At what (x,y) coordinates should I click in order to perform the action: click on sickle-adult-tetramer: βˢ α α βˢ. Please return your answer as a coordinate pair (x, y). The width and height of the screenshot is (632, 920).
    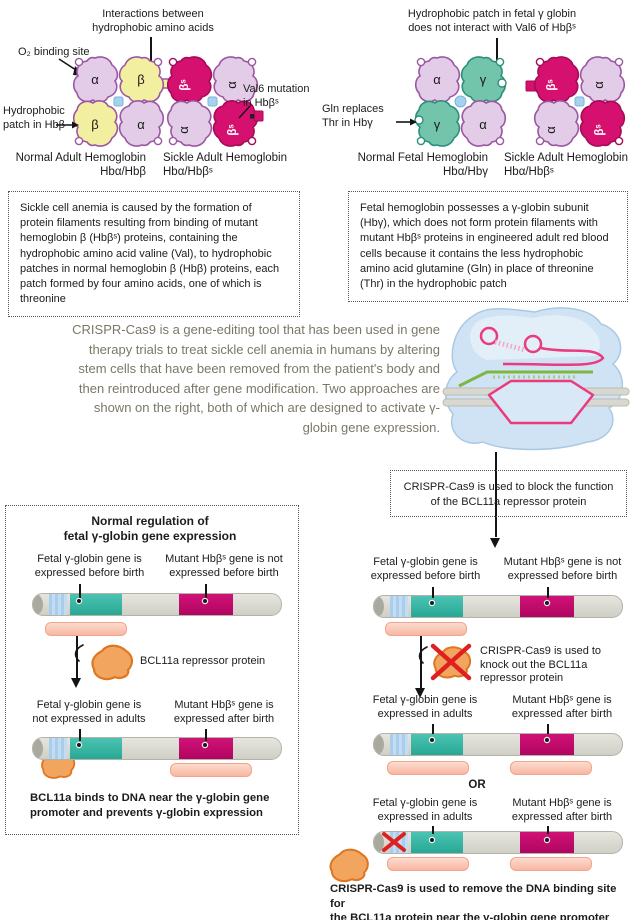
    Looking at the image, I should click on (575, 101).